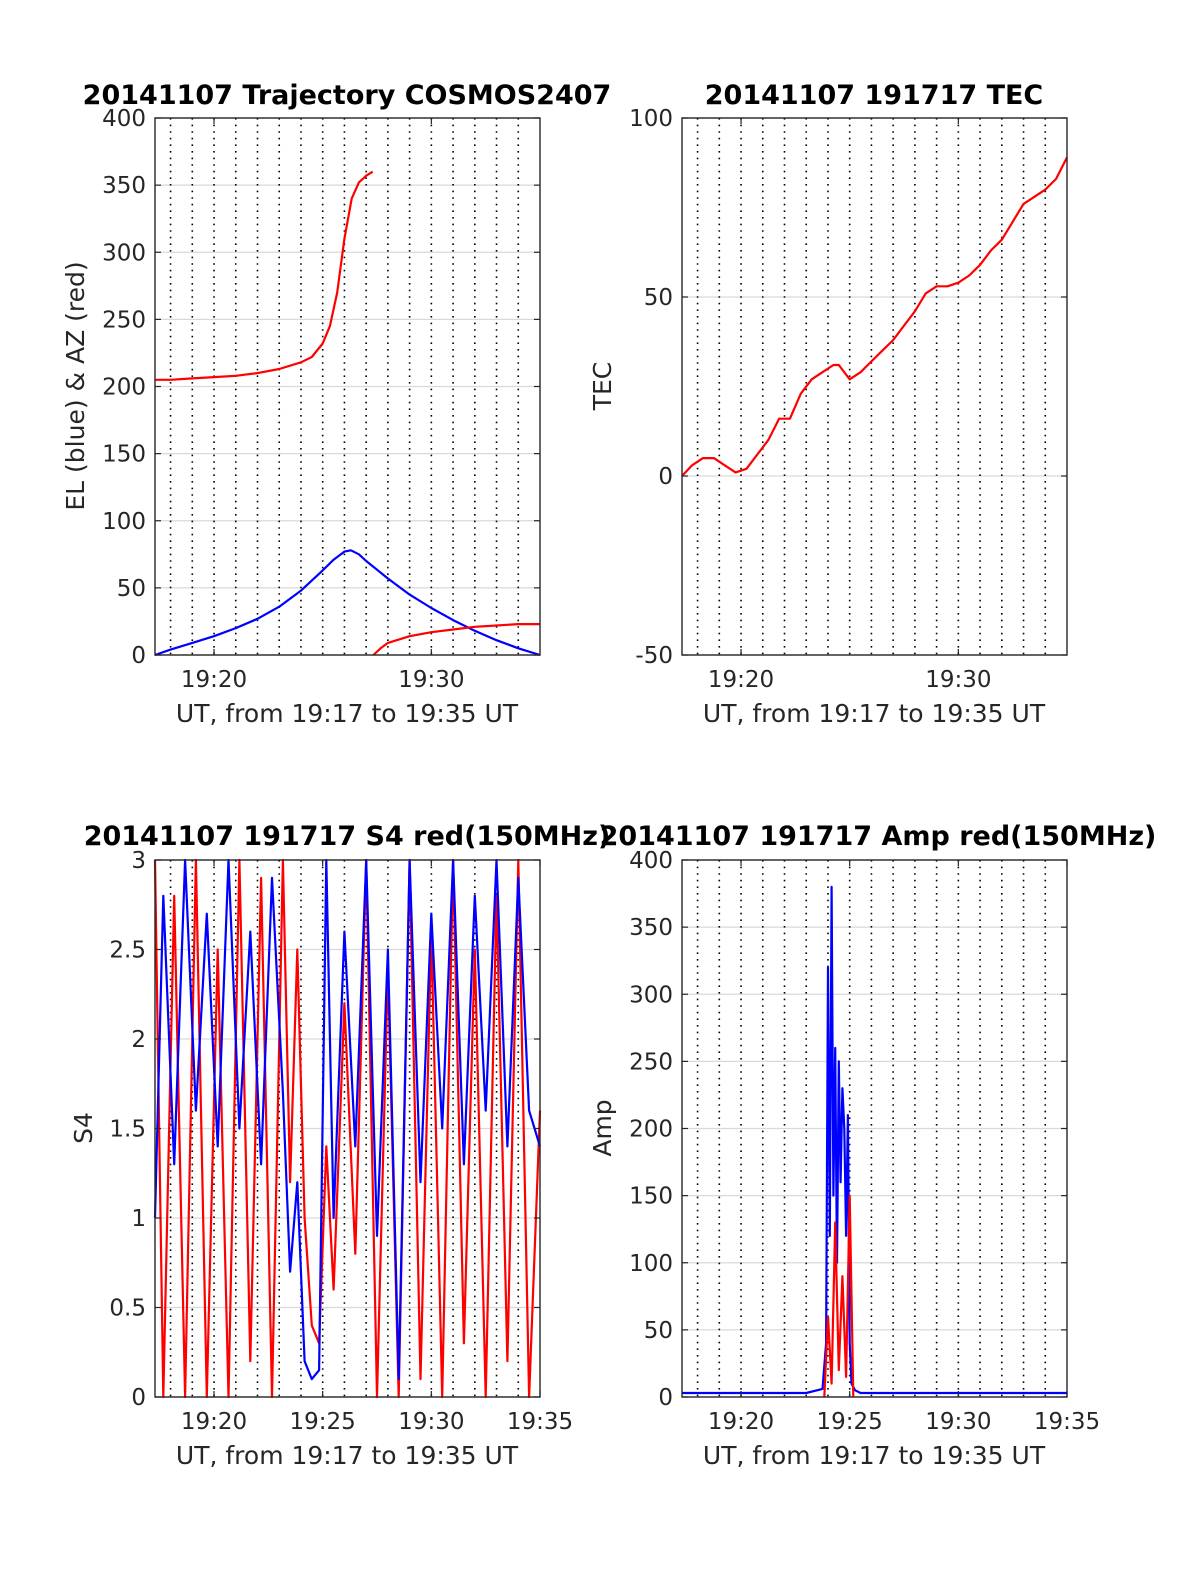  Describe the element at coordinates (127, 951) in the screenshot. I see `y-tick-label: 2.5` at that location.